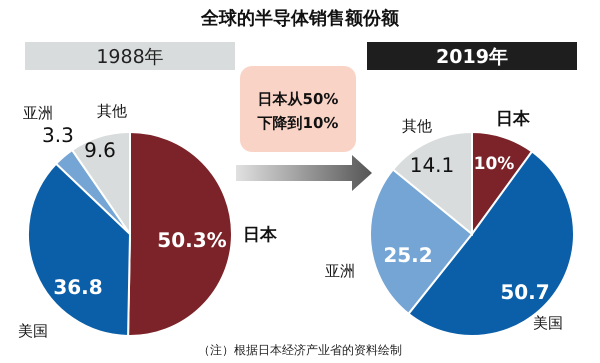  What do you see at coordinates (192, 240) in the screenshot?
I see `data-label: 50.3%` at bounding box center [192, 240].